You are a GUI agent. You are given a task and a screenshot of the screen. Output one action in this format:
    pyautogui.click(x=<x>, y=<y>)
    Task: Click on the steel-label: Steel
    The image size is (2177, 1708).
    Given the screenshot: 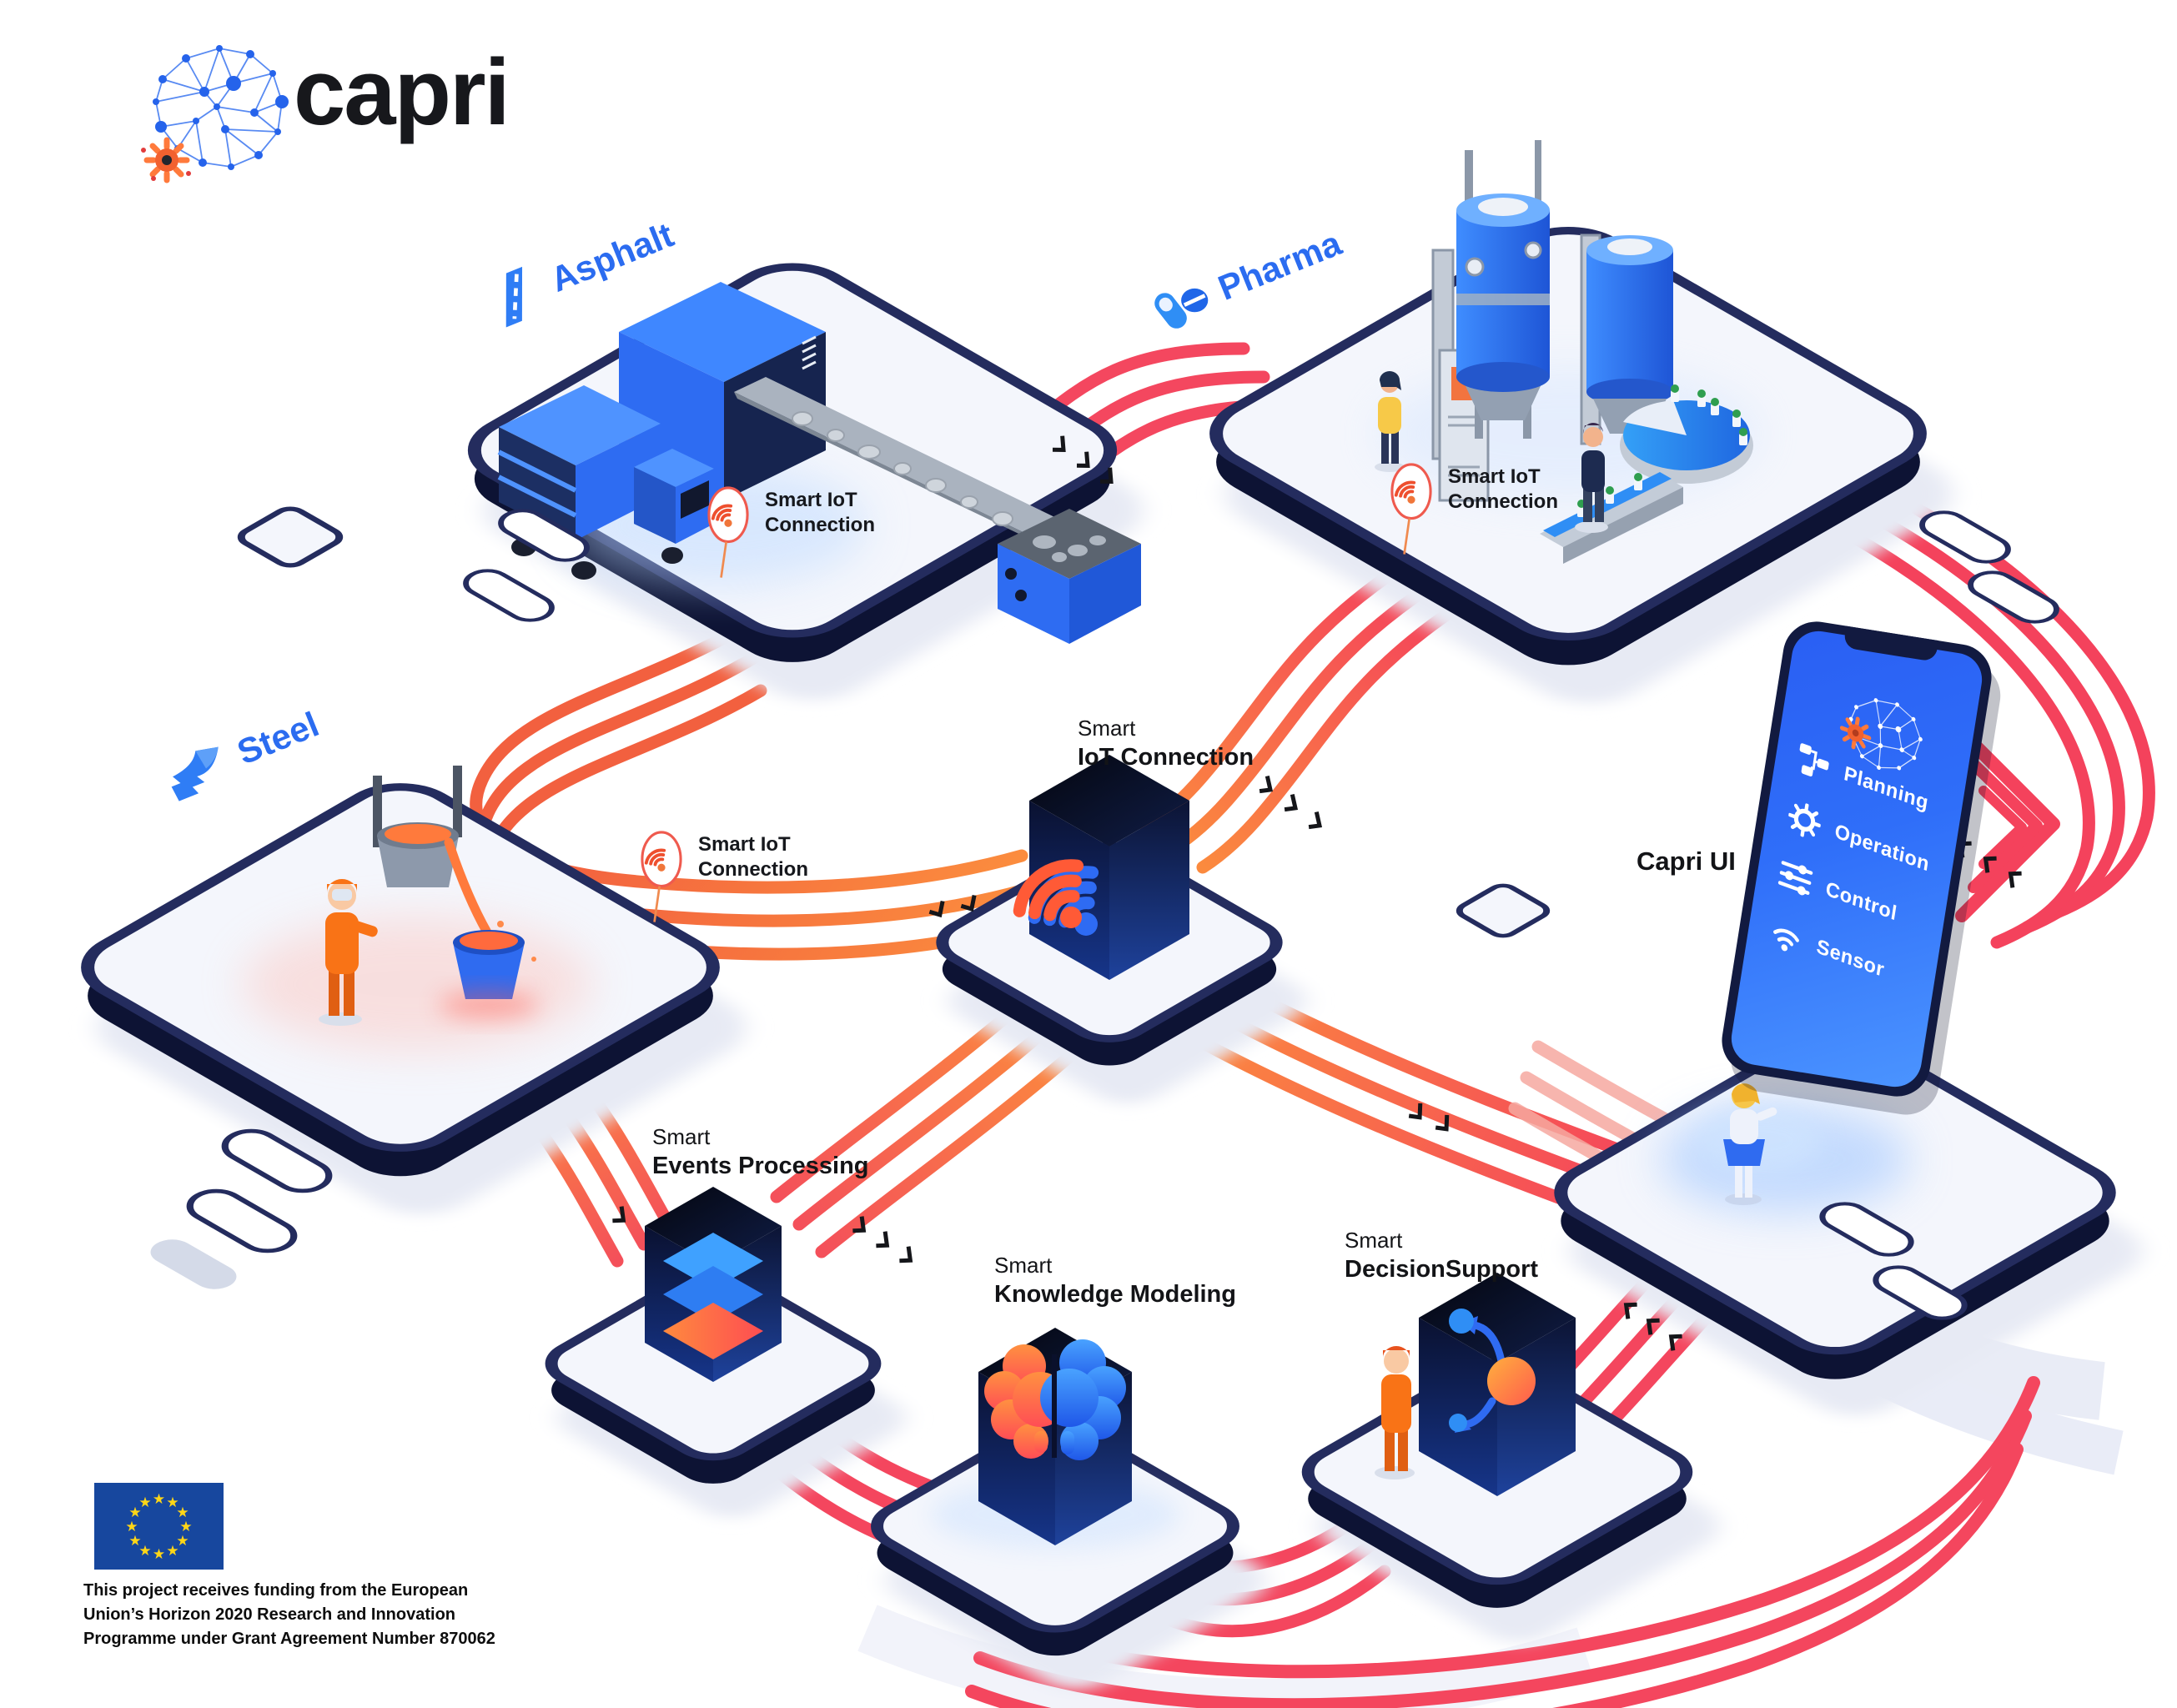 What is the action you would take?
    pyautogui.click(x=240, y=754)
    